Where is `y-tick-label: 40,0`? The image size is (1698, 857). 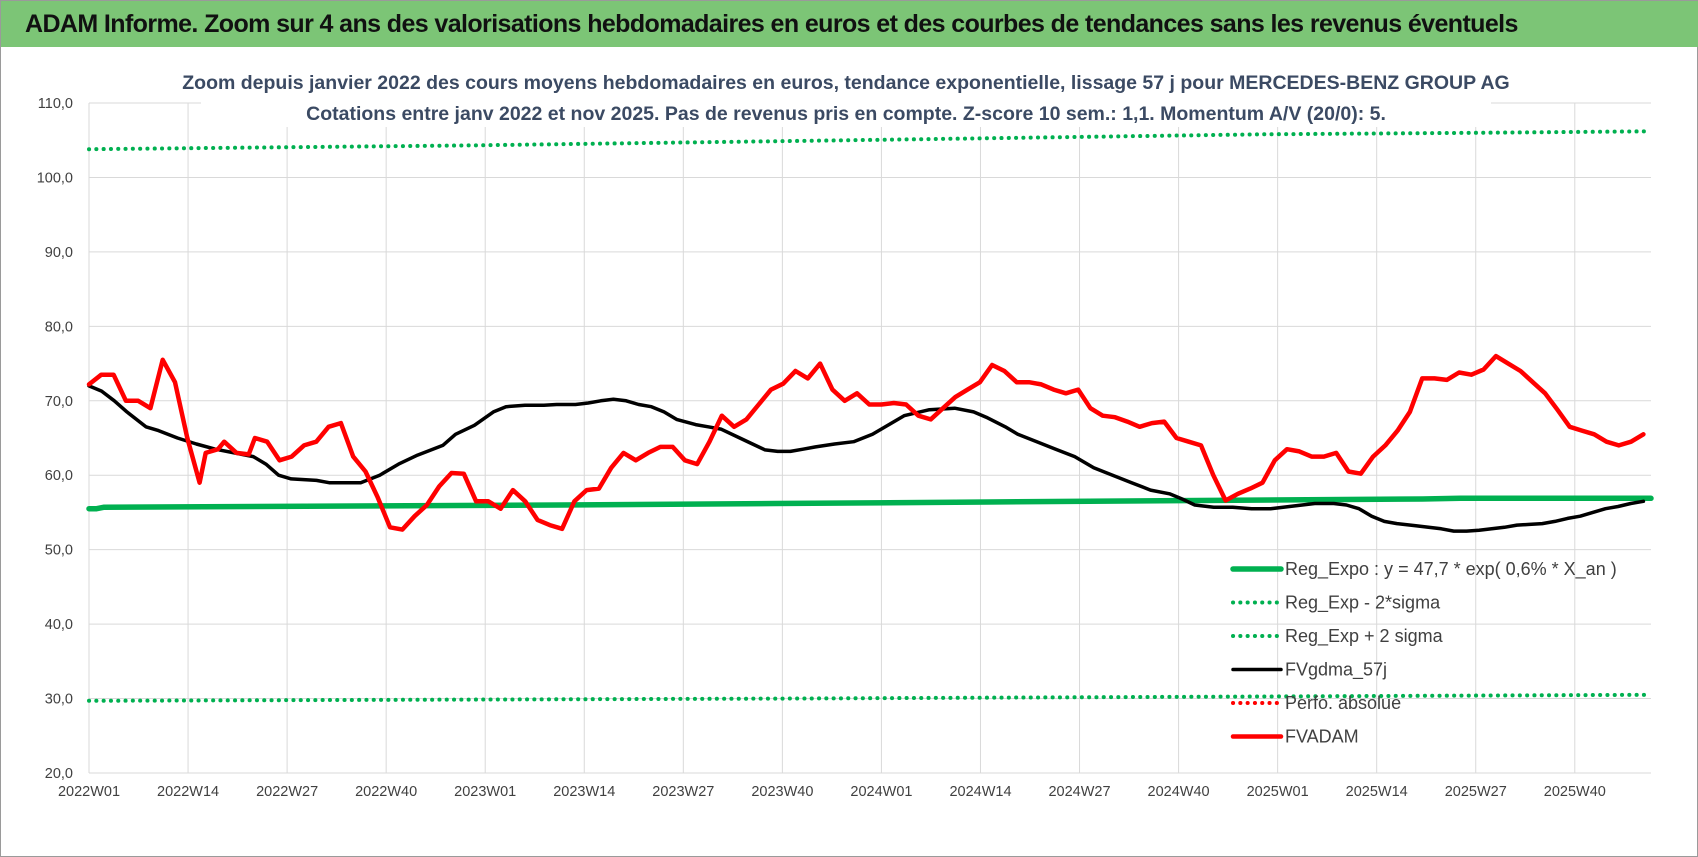
y-tick-label: 40,0 is located at coordinates (59, 625).